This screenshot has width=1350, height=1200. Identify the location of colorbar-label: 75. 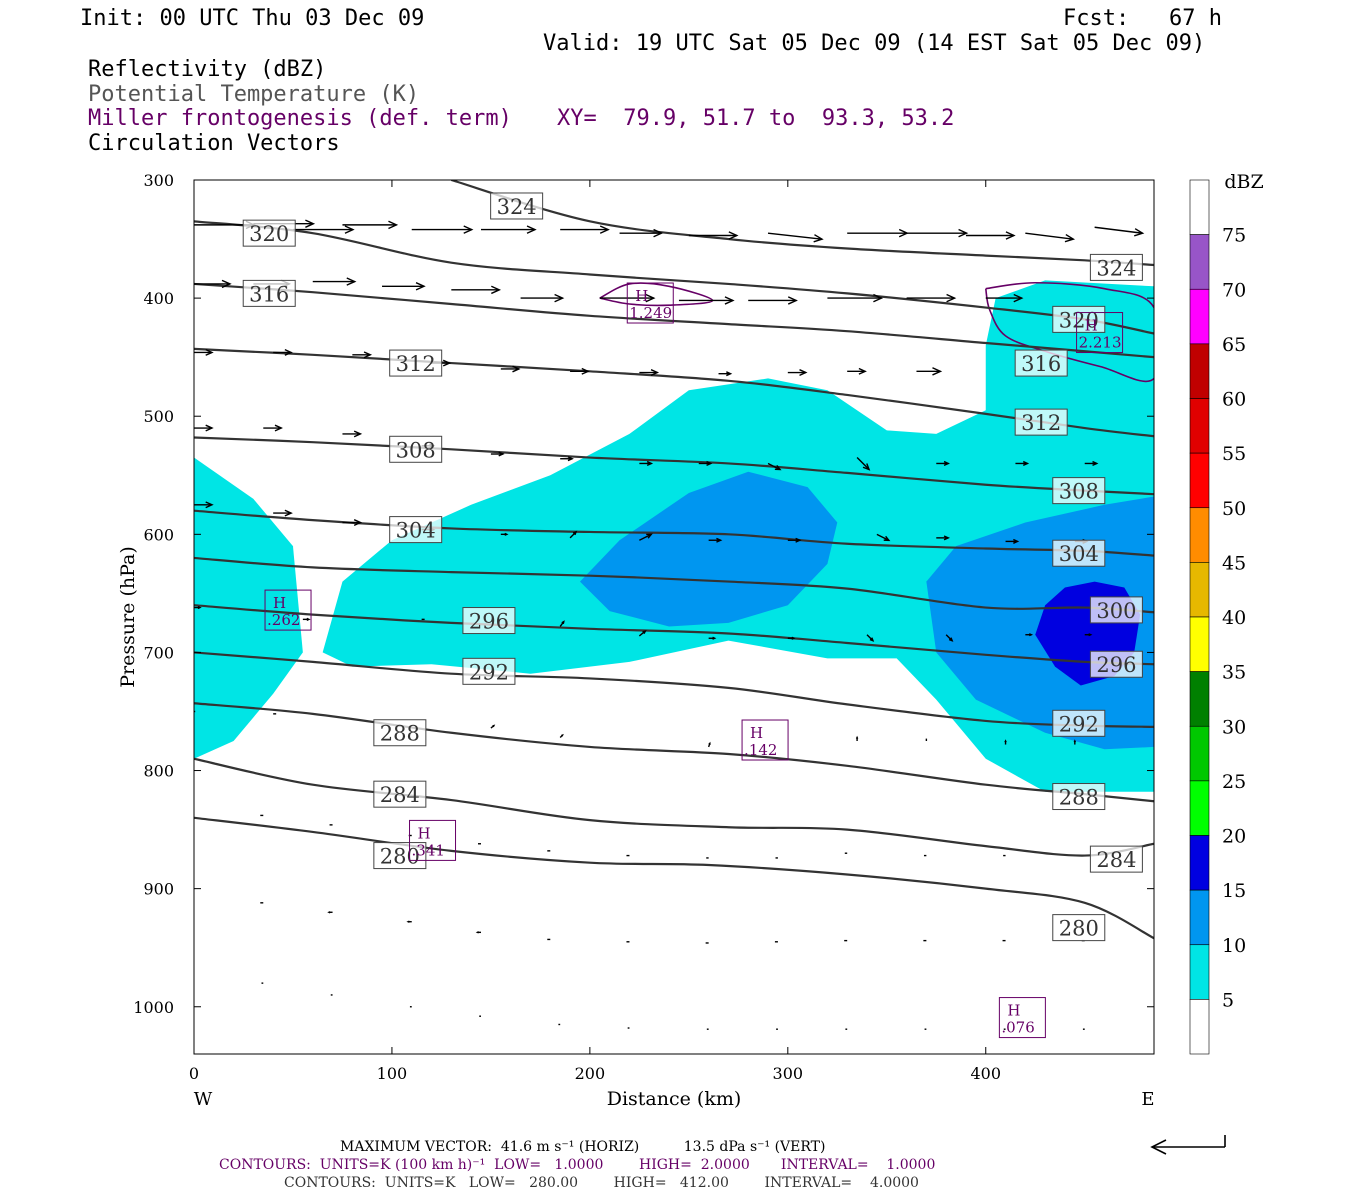
(1234, 236).